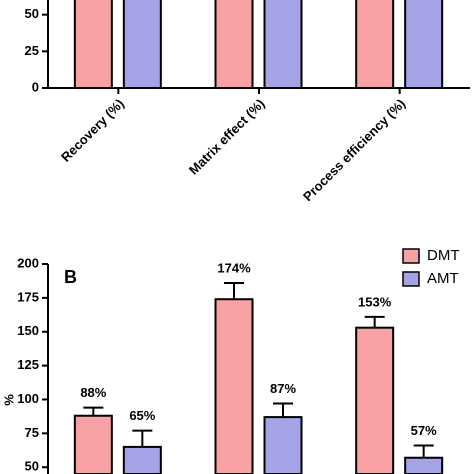 This screenshot has height=474, width=474. I want to click on x-tick-label: Recovery (%), so click(92, 130).